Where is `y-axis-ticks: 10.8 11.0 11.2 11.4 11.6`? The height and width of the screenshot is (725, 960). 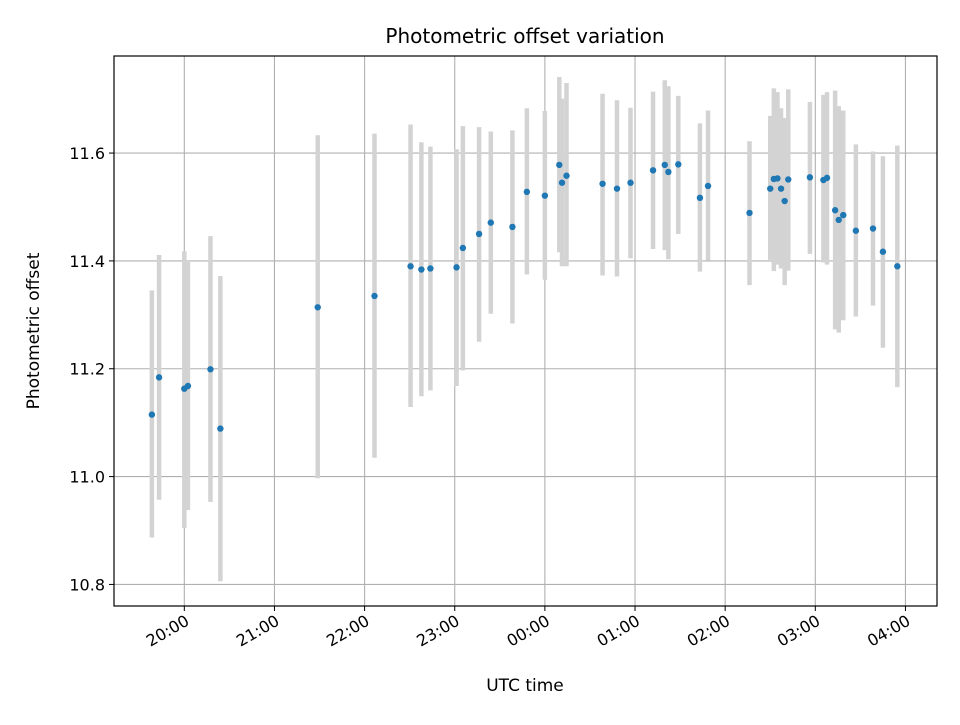
y-axis-ticks: 10.8 11.0 11.2 11.4 11.6 is located at coordinates (91, 369).